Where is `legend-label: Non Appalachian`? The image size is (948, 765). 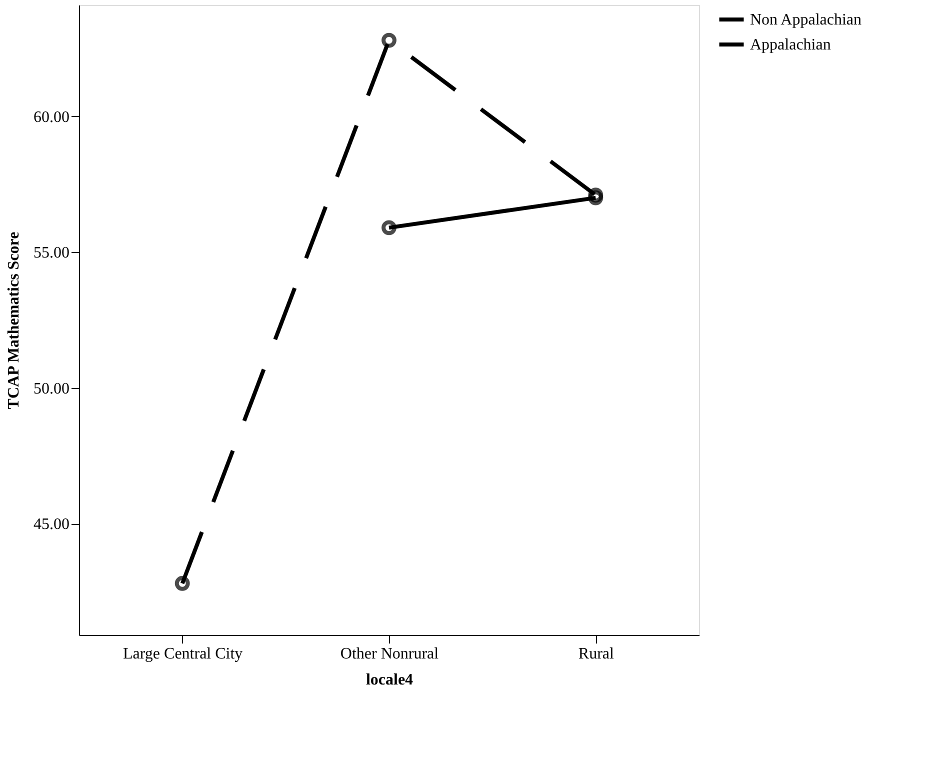
legend-label: Non Appalachian is located at coordinates (806, 20).